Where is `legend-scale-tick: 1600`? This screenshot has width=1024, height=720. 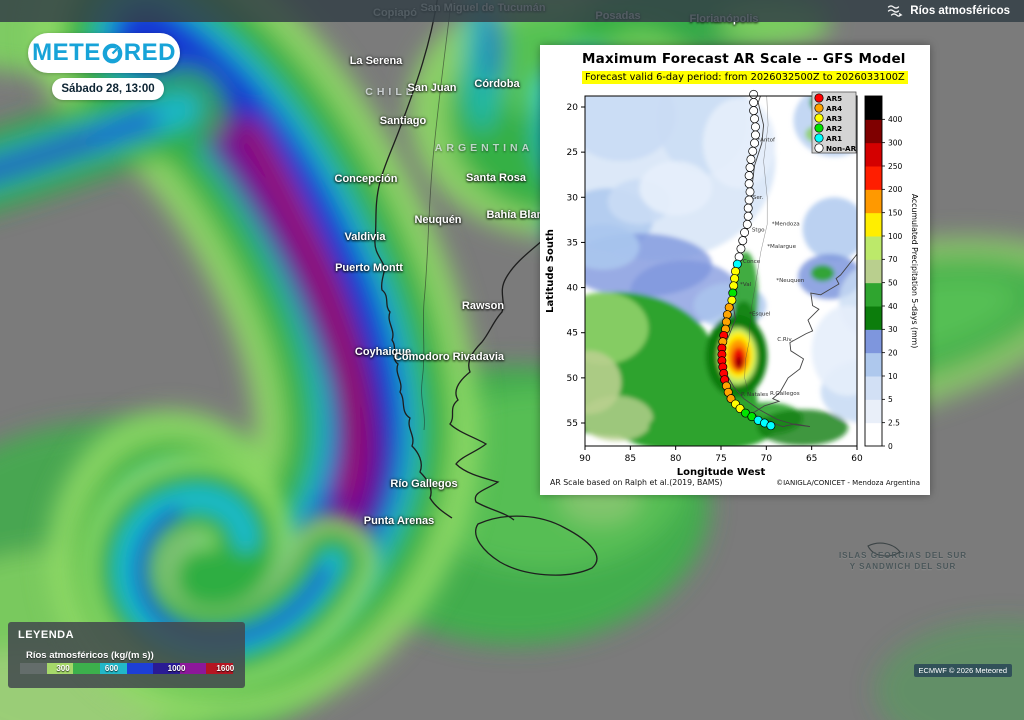
legend-scale-tick: 1600 is located at coordinates (225, 668).